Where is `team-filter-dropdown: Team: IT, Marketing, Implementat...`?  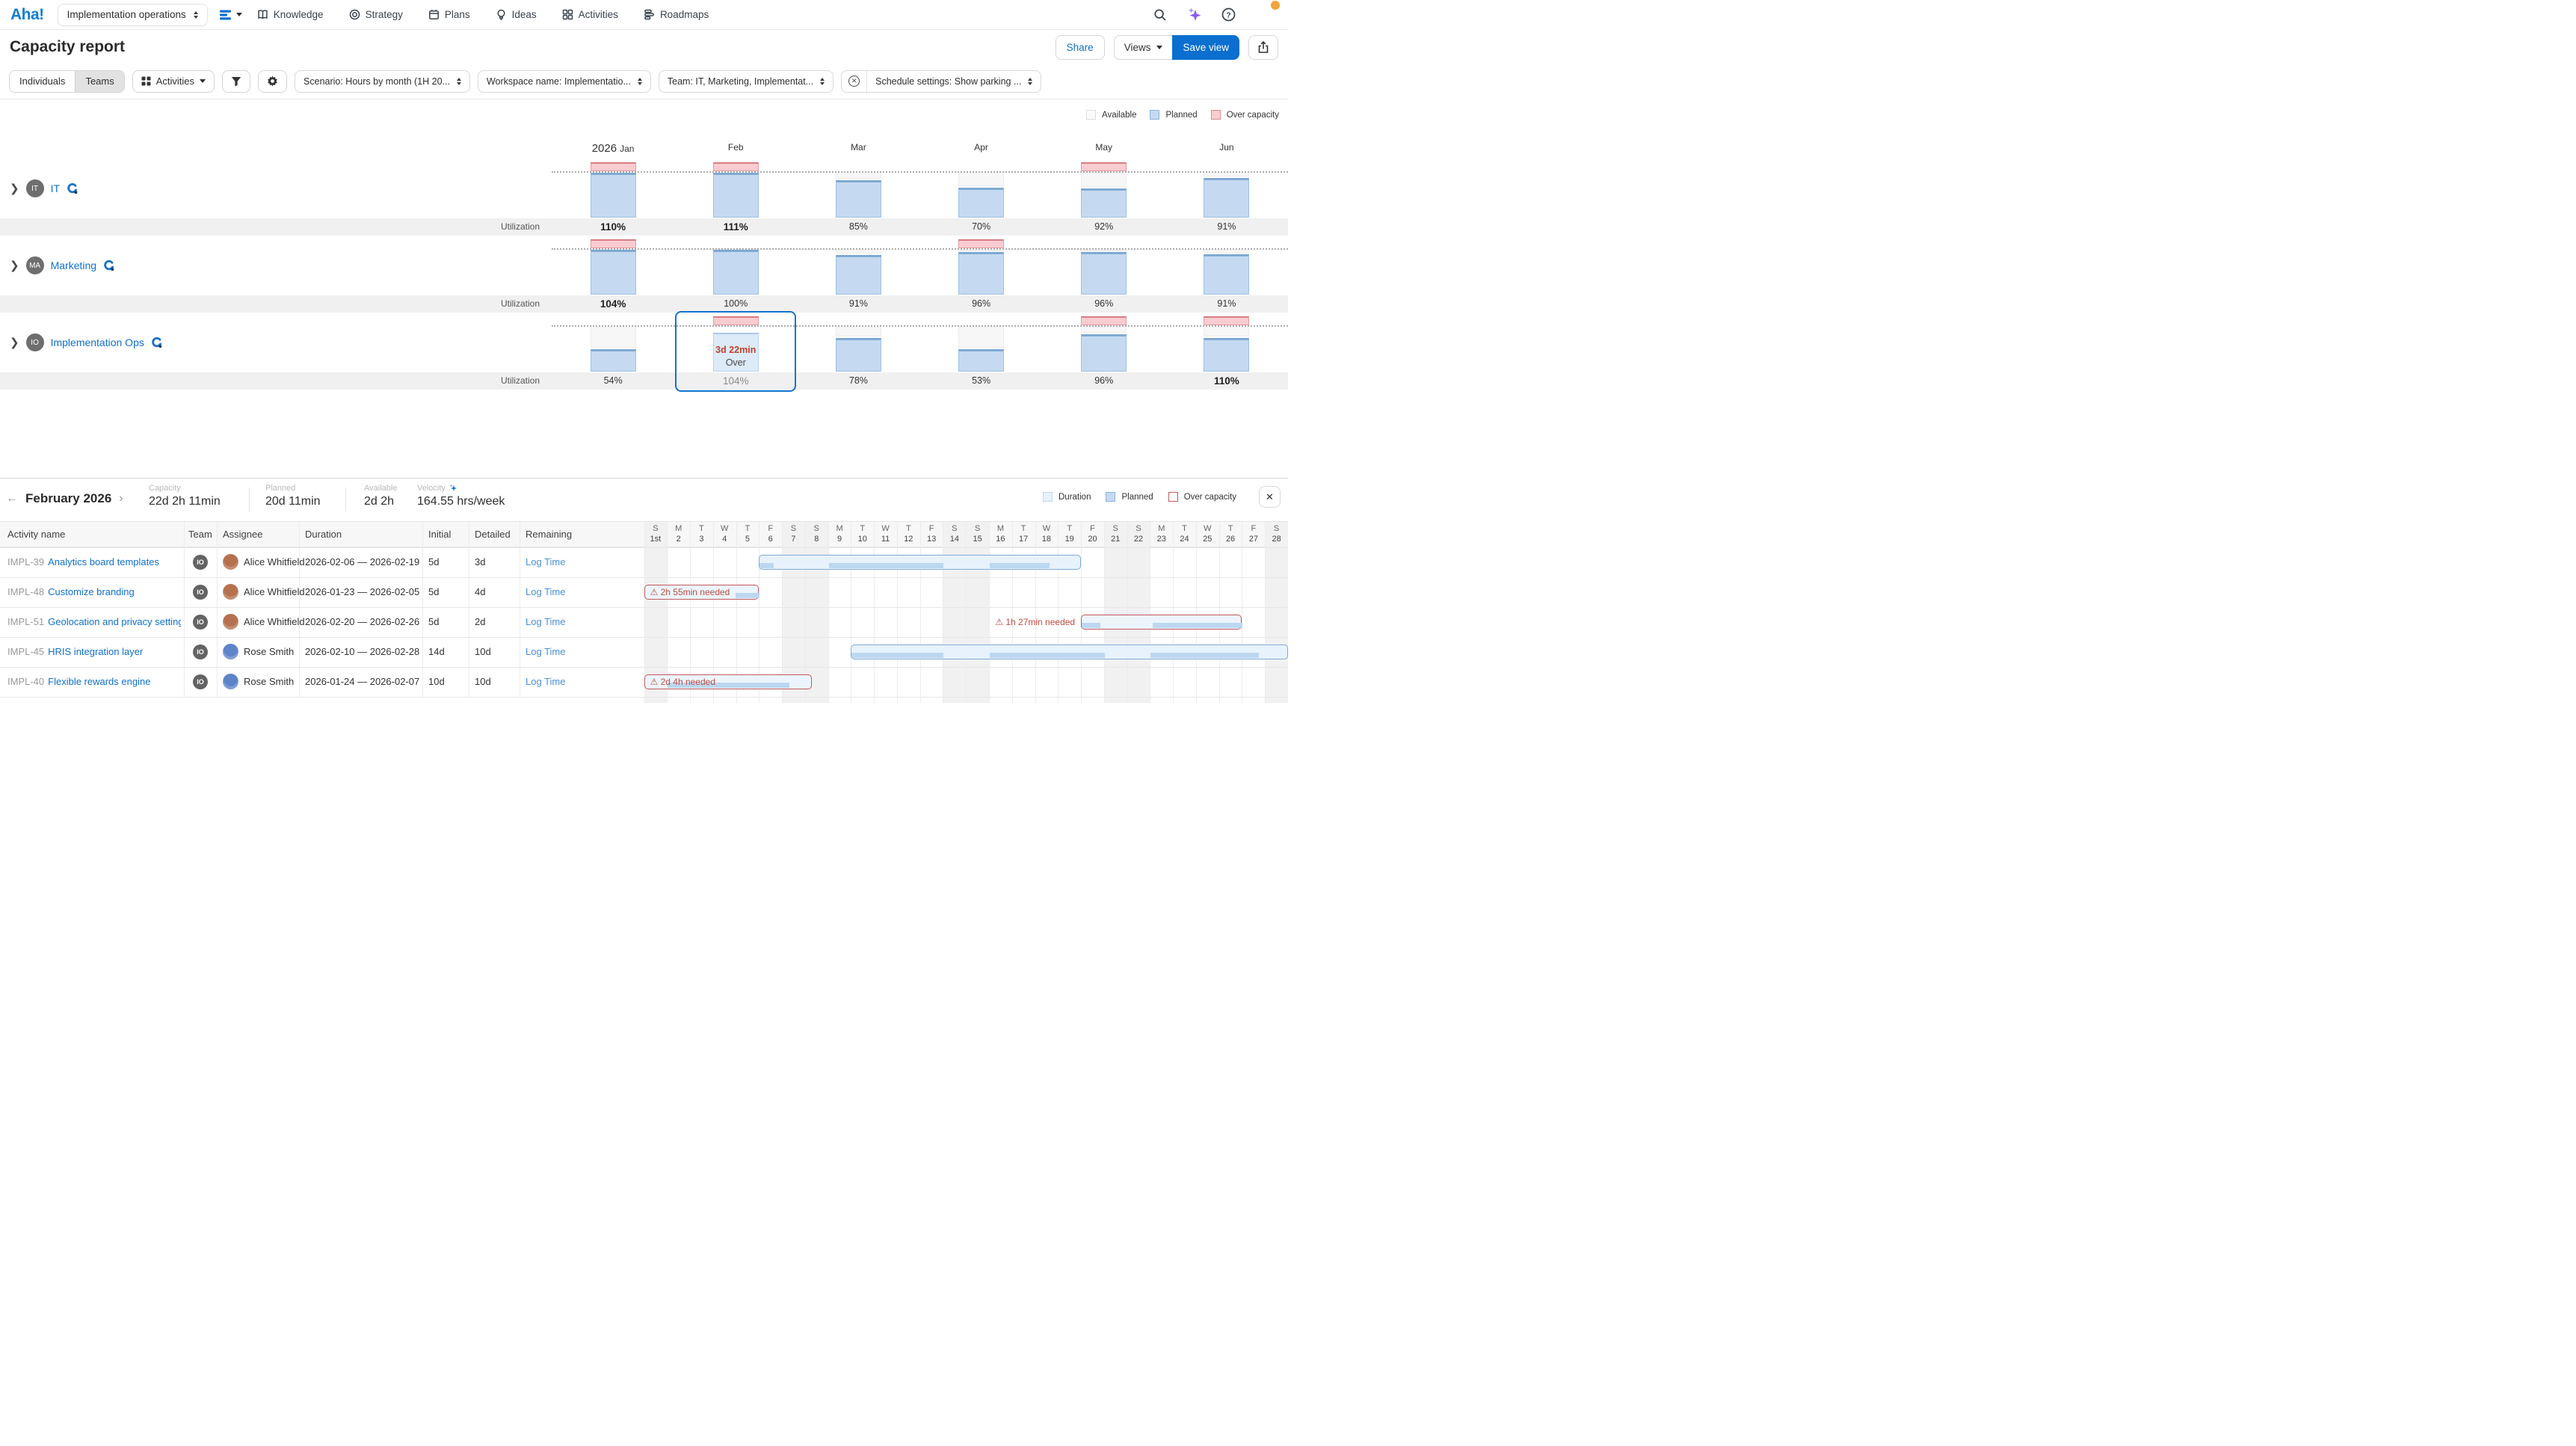
team-filter-dropdown: Team: IT, Marketing, Implementat... is located at coordinates (746, 81).